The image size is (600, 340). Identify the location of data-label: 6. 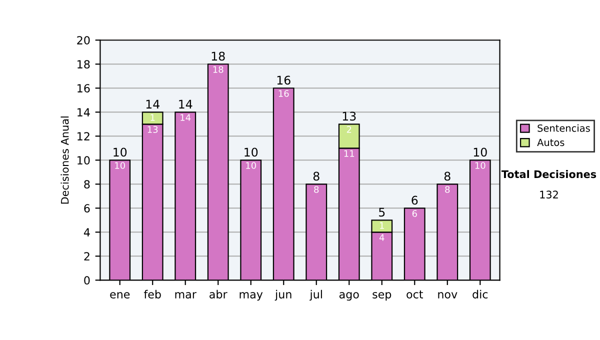
(414, 213).